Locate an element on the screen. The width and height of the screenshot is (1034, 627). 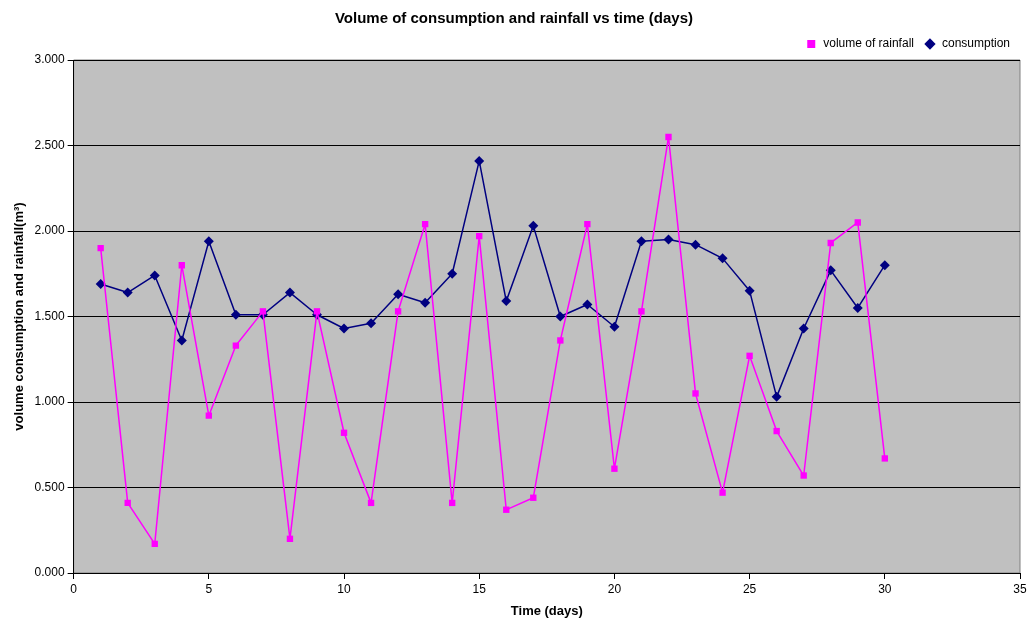
x-tick-label: 15 is located at coordinates (479, 588).